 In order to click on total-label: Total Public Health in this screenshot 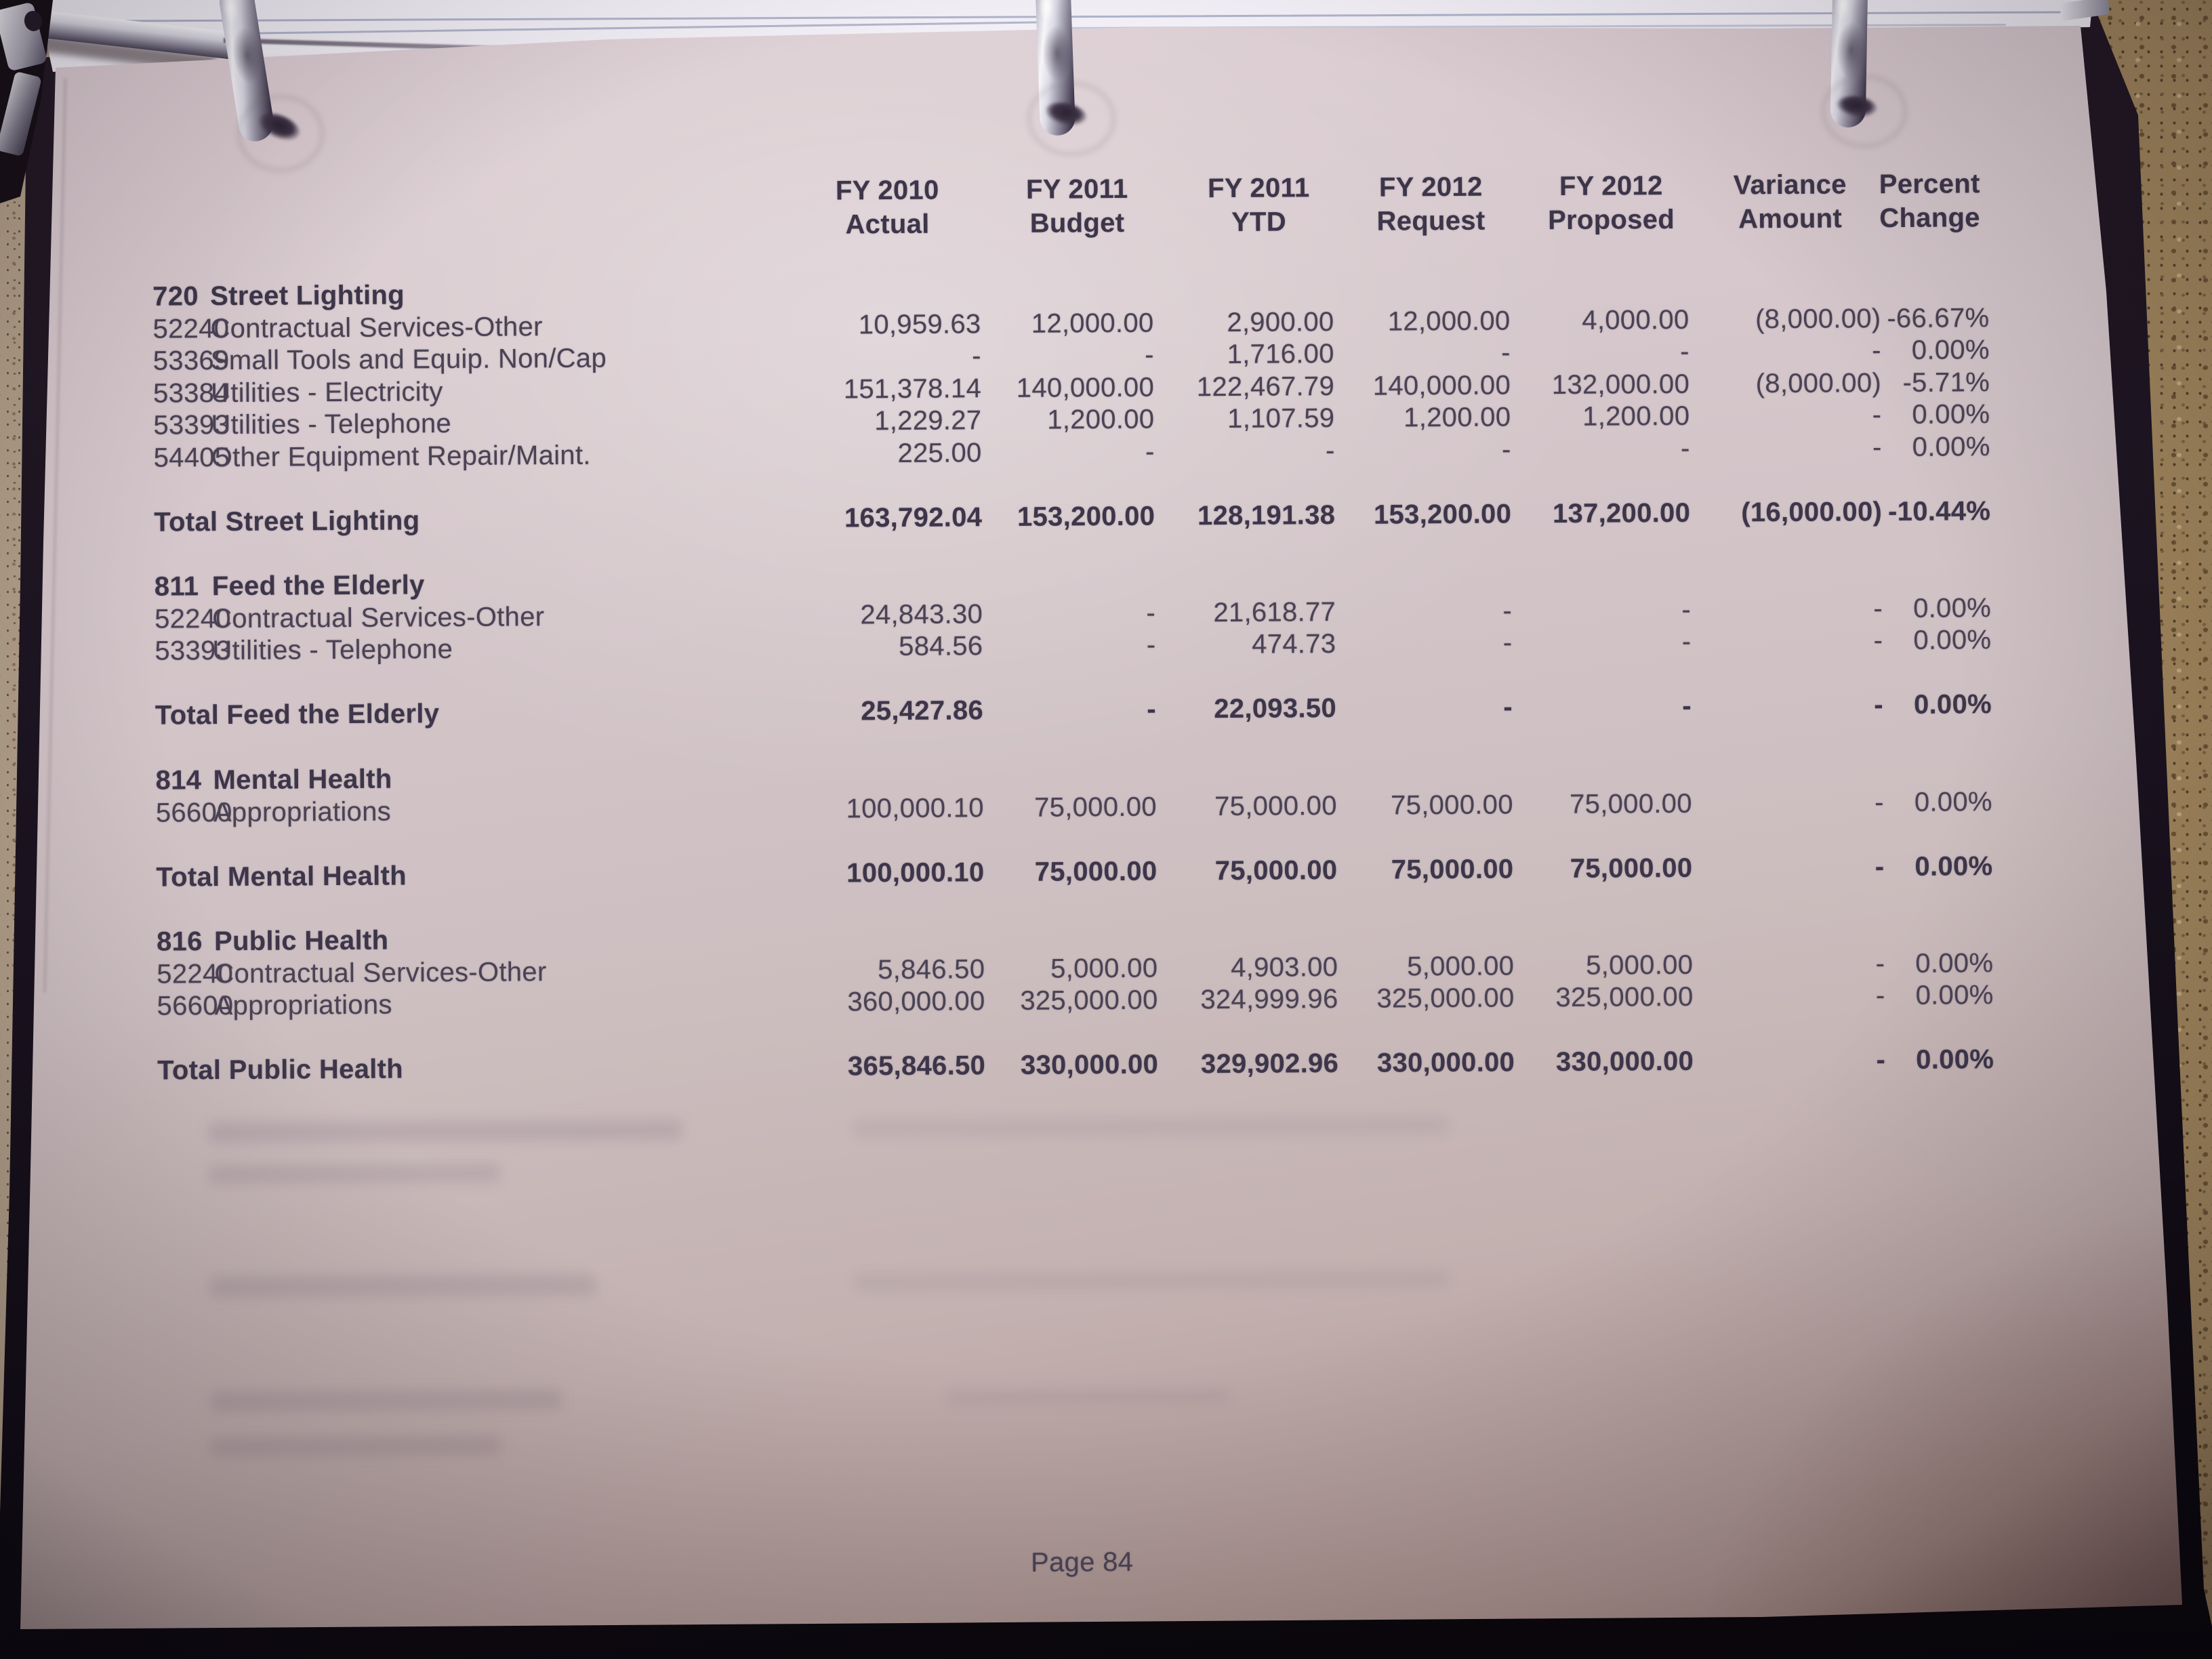, I will do `click(280, 1070)`.